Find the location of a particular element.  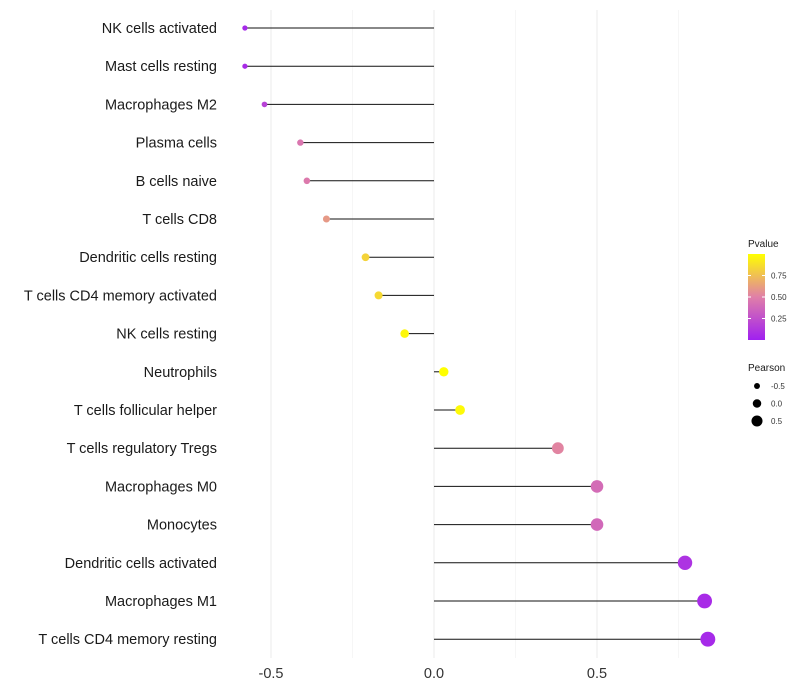

pvalue-legend: Pvalue 0.75 0.50 0.25 is located at coordinates (767, 289).